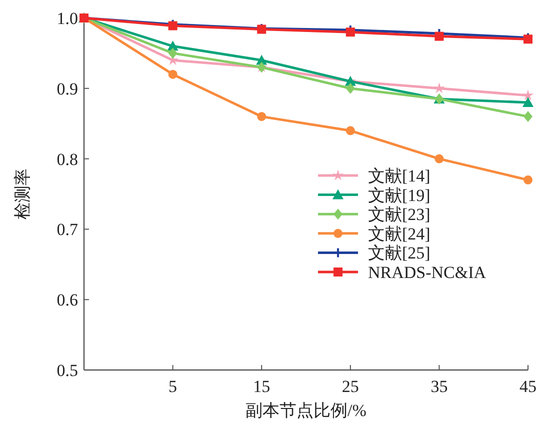  What do you see at coordinates (67, 230) in the screenshot?
I see `y-tick-label: 0.7` at bounding box center [67, 230].